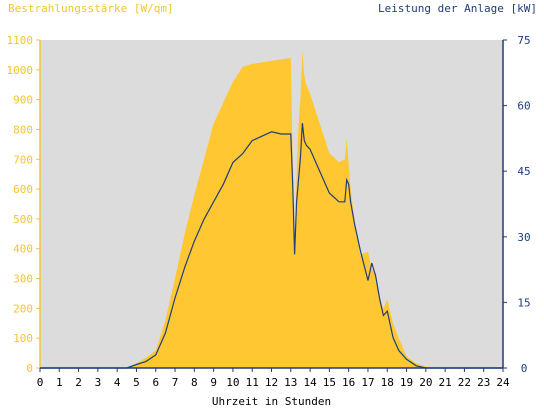  What do you see at coordinates (23, 308) in the screenshot?
I see `left-tick-label: 200` at bounding box center [23, 308].